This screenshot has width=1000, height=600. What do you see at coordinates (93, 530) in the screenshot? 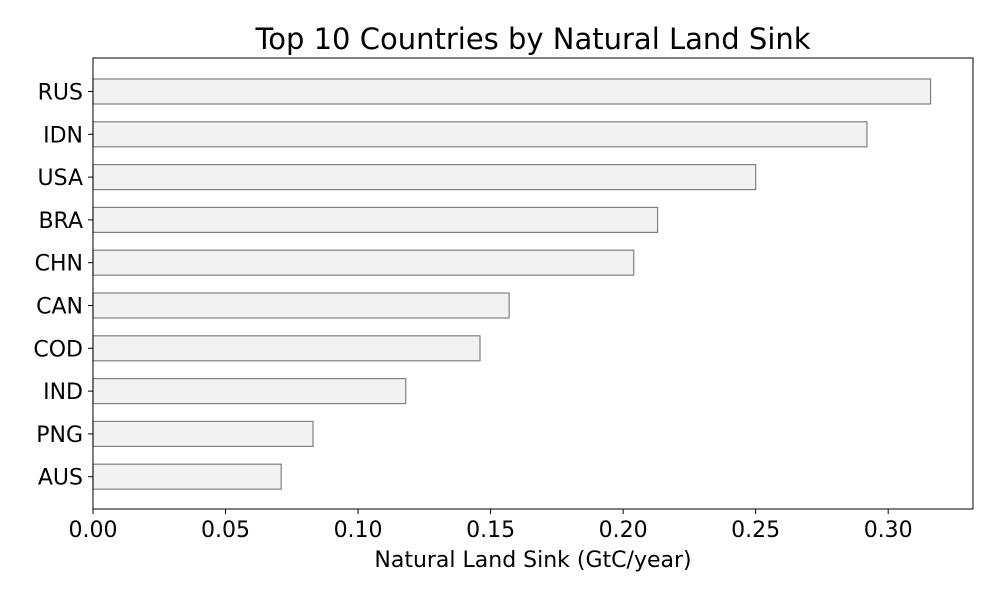
I see `x-tick-label: 0.00` at bounding box center [93, 530].